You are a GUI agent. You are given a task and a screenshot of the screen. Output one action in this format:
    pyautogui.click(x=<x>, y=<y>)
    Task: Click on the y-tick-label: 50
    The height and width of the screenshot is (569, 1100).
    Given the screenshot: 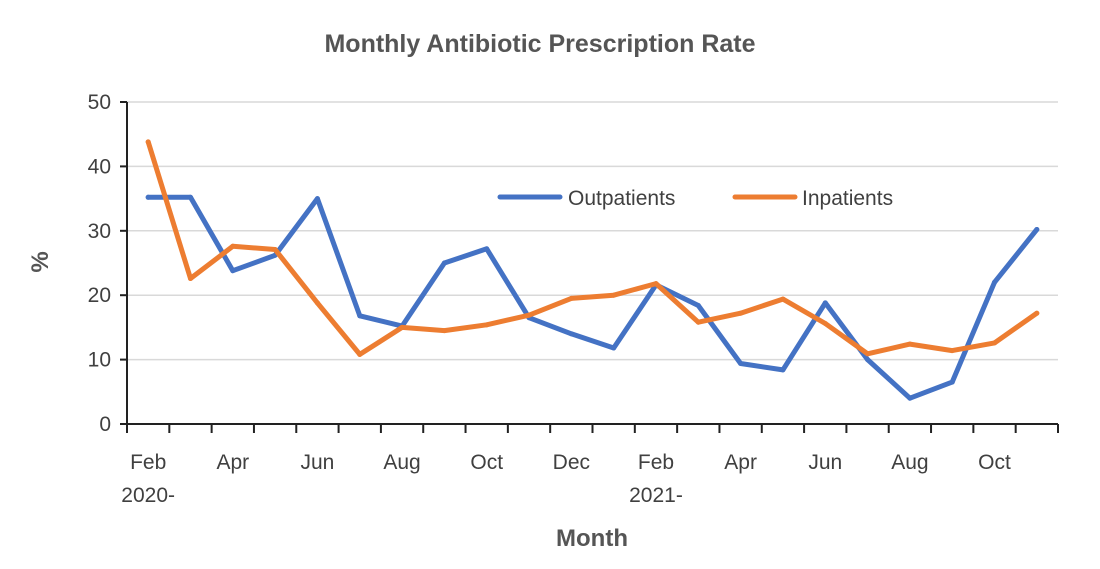 What is the action you would take?
    pyautogui.click(x=99, y=102)
    